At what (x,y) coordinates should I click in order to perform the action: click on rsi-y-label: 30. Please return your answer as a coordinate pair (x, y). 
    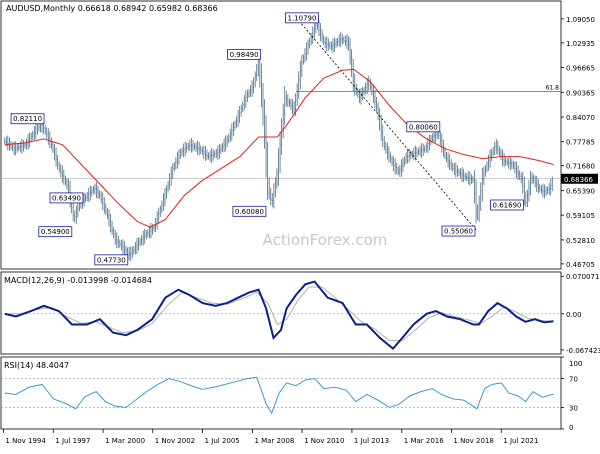
    Looking at the image, I should click on (573, 408).